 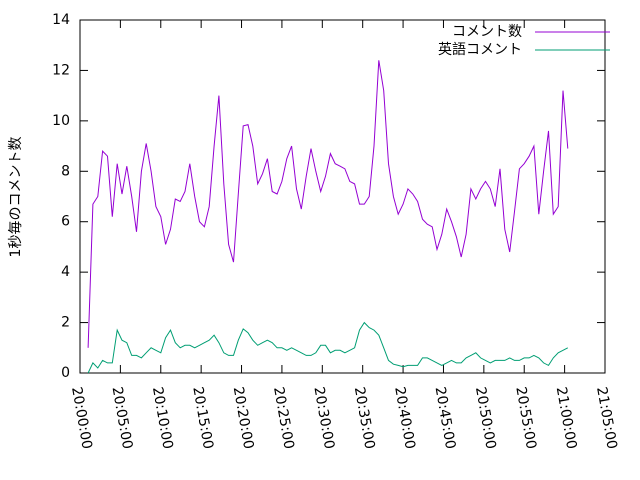 What do you see at coordinates (61, 121) in the screenshot?
I see `y-tick-label: 10` at bounding box center [61, 121].